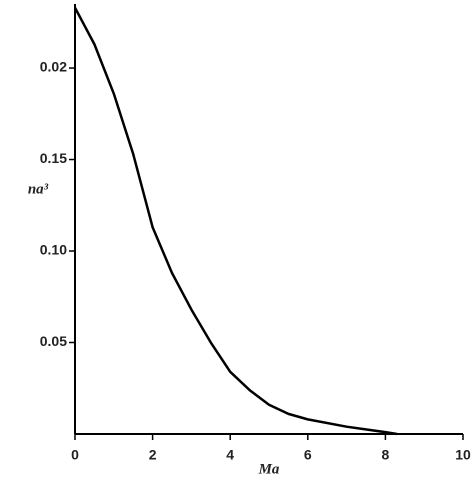 The height and width of the screenshot is (483, 474). I want to click on x-tick-label: 2, so click(153, 455).